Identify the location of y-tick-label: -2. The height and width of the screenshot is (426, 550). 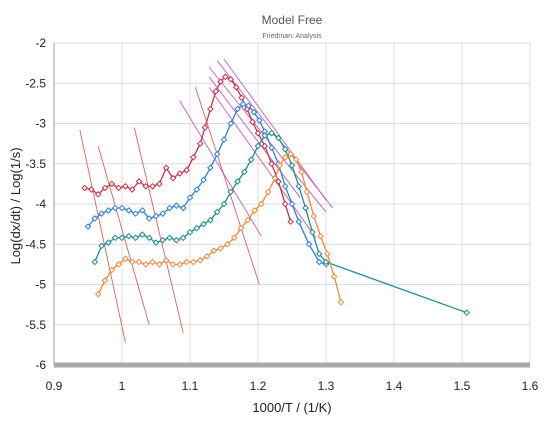
(40, 43).